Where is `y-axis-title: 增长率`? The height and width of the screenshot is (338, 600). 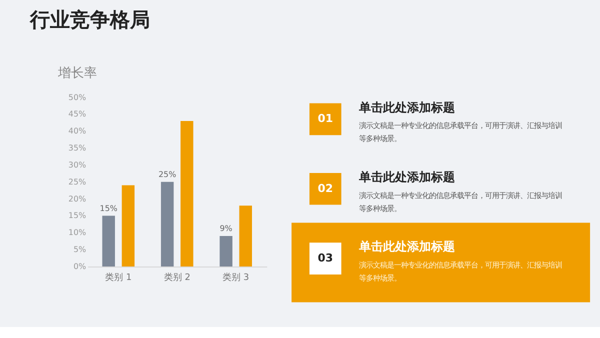 y-axis-title: 增长率 is located at coordinates (77, 72).